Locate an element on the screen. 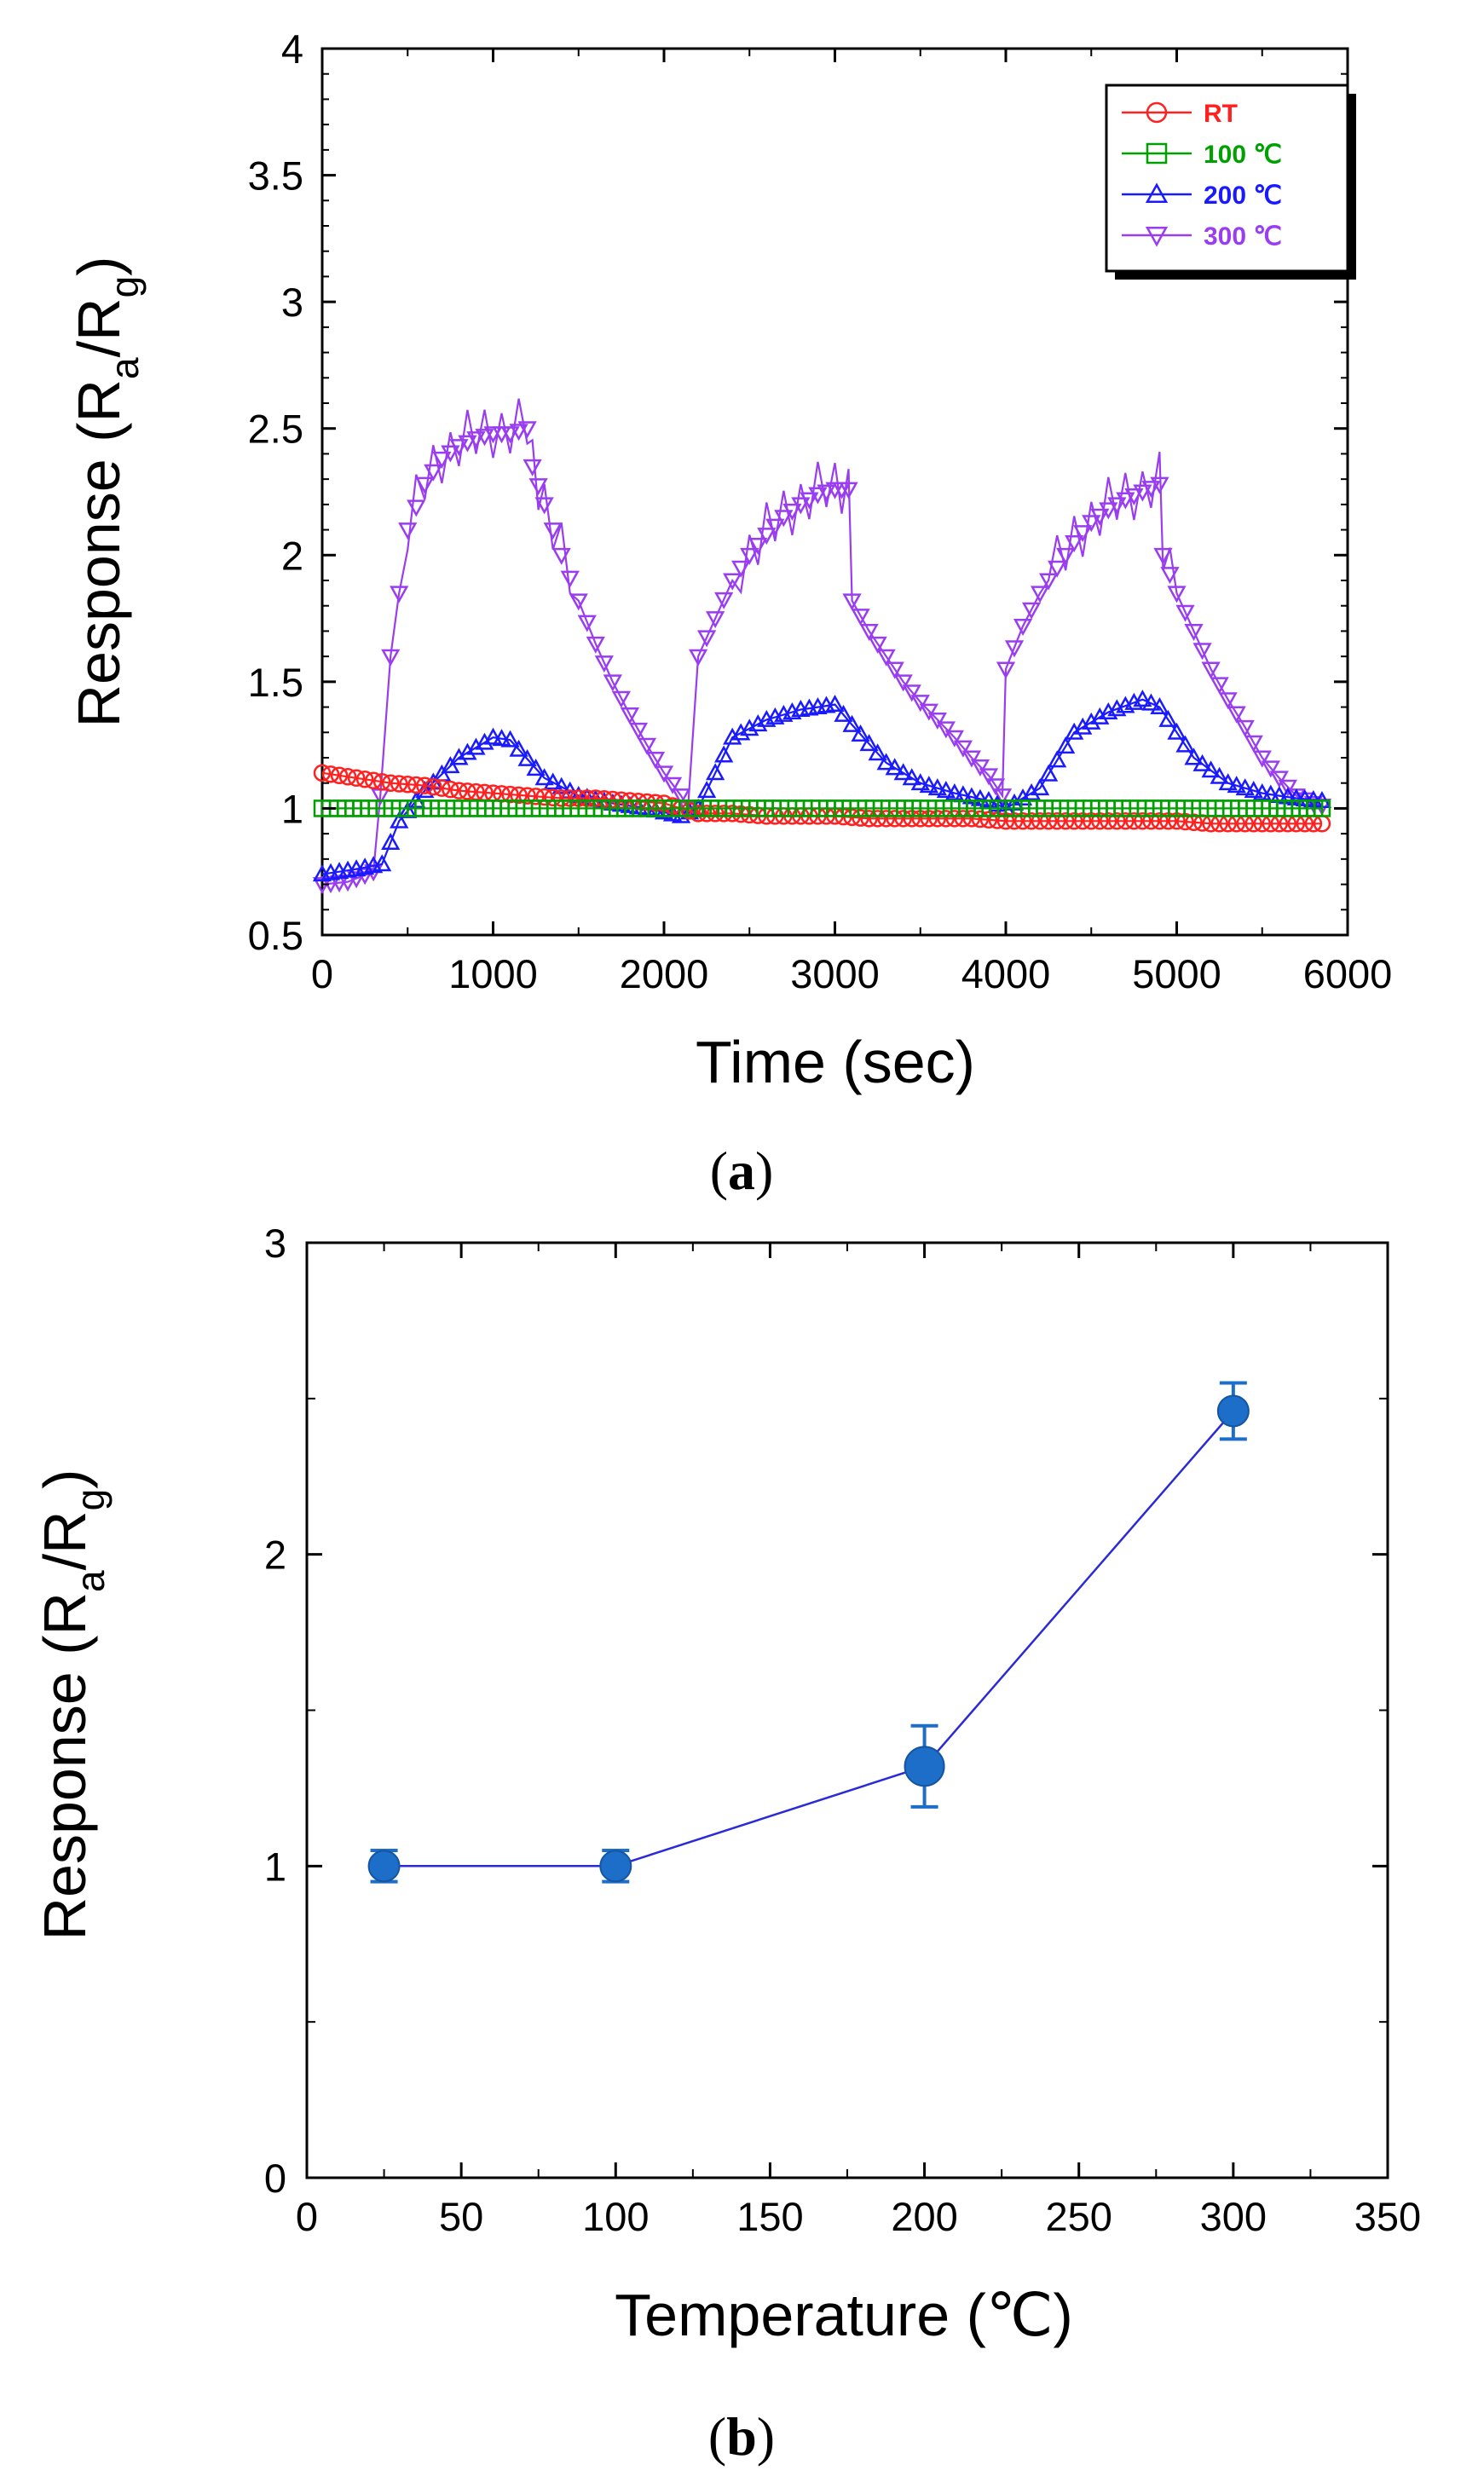  panel-b-caption: (b) is located at coordinates (741, 2436).